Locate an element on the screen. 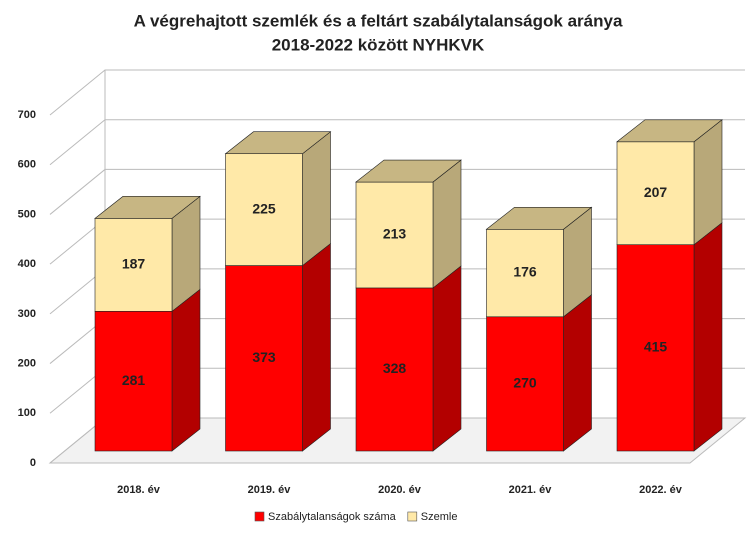 The width and height of the screenshot is (755, 535). y-tick-label: 100 is located at coordinates (27, 413).